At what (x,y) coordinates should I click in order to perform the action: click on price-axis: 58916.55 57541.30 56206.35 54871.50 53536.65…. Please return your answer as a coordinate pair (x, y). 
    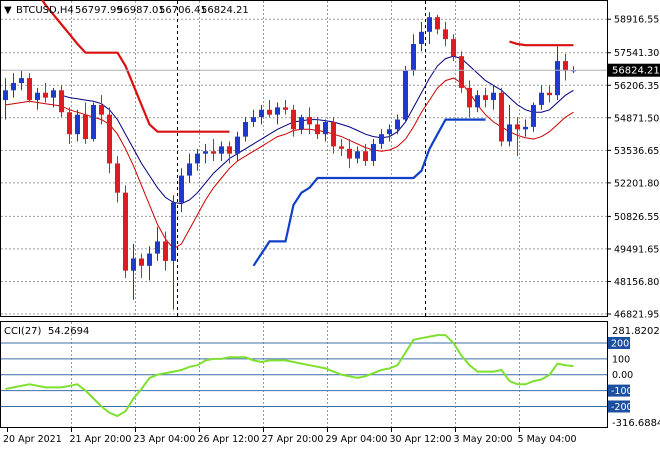
    Looking at the image, I should click on (633, 168).